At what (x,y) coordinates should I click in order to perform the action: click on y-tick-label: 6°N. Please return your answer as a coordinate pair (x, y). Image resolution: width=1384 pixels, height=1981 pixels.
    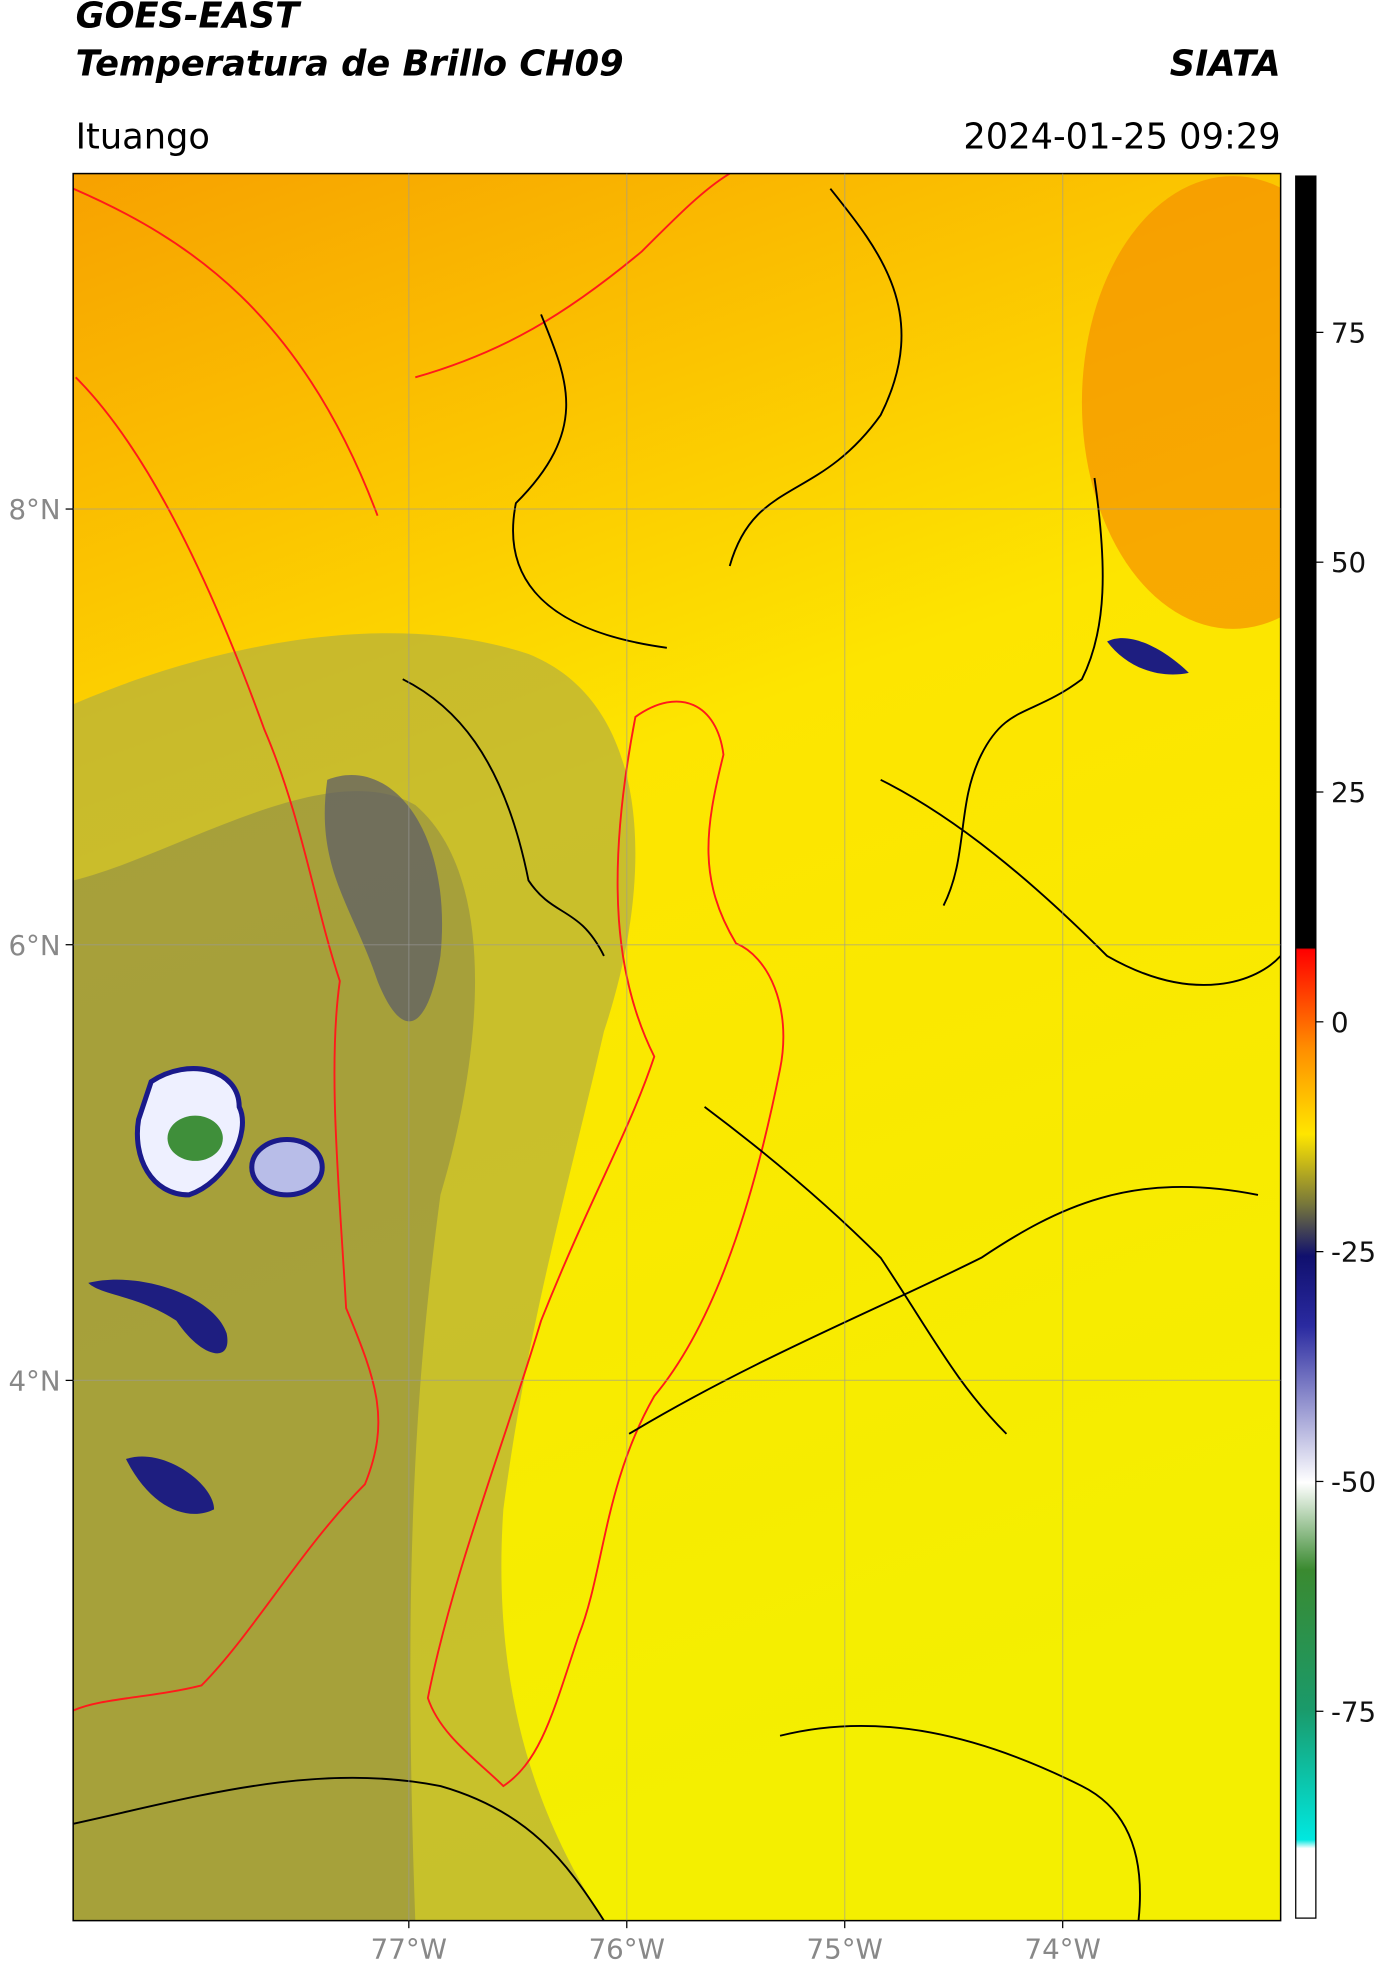
    Looking at the image, I should click on (34, 945).